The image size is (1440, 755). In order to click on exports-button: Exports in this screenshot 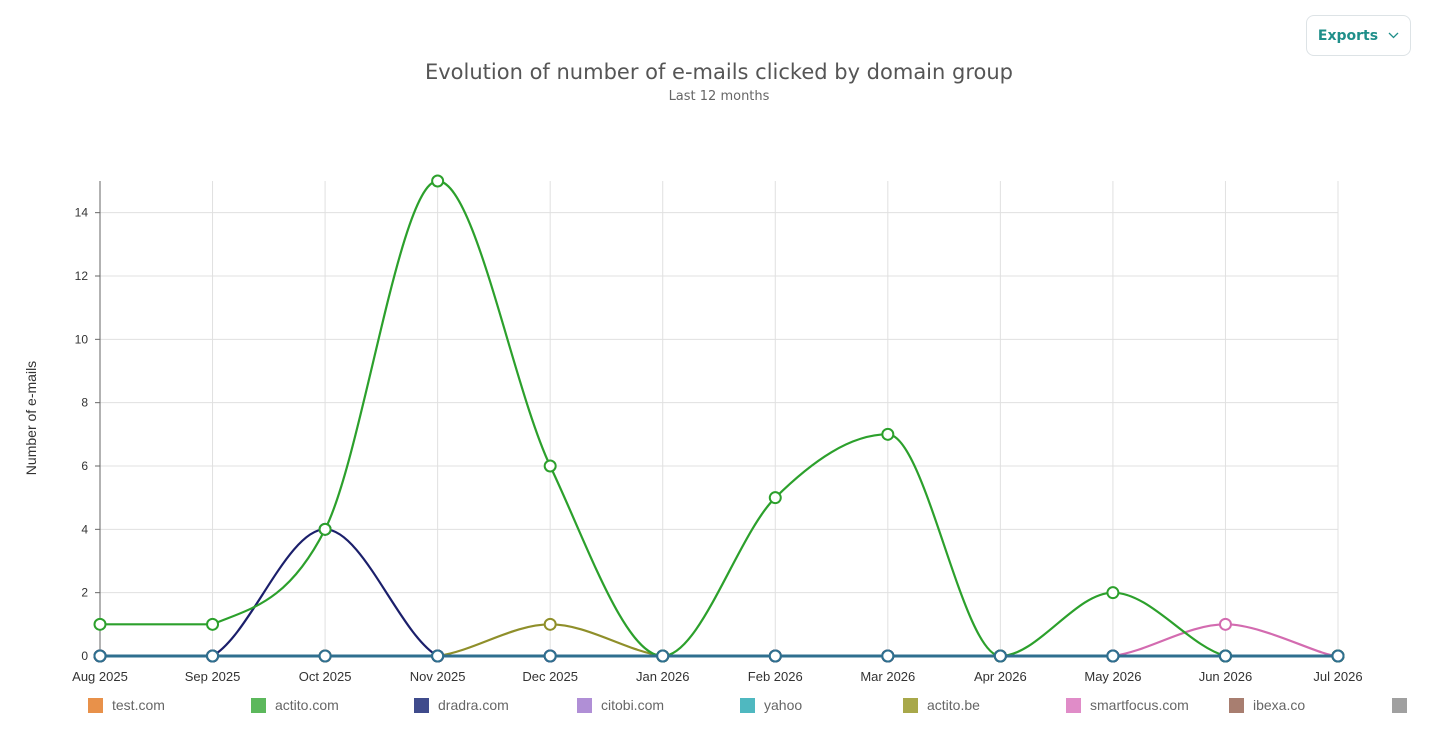, I will do `click(1358, 35)`.